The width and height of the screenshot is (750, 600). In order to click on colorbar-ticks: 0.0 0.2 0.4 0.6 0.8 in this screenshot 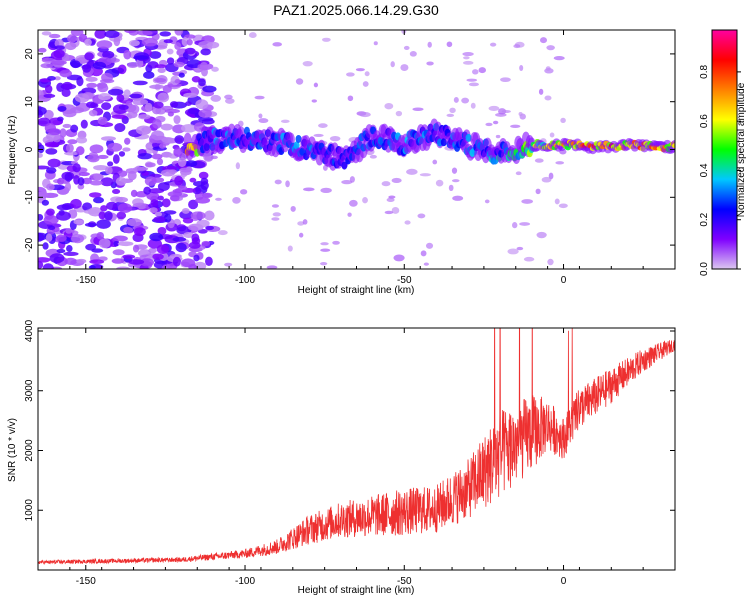, I will do `click(720, 170)`.